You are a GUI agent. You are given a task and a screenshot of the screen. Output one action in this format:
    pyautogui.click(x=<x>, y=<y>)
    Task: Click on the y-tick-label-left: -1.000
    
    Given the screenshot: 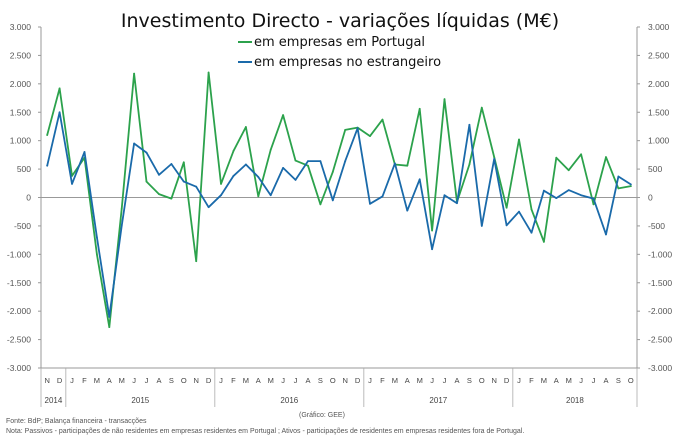 What is the action you would take?
    pyautogui.click(x=19, y=254)
    